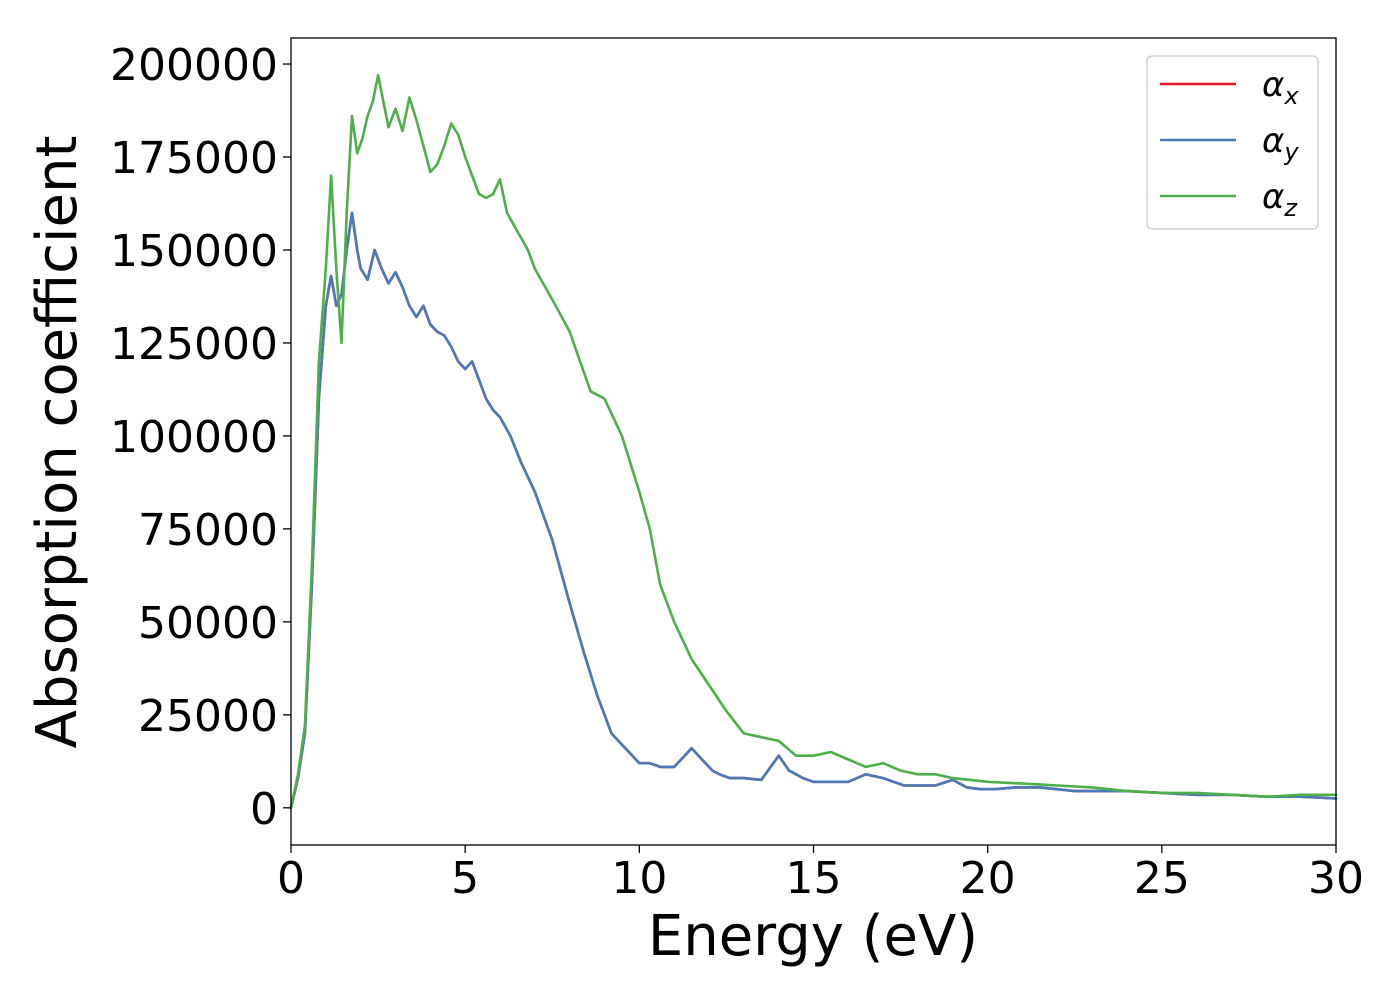  What do you see at coordinates (988, 878) in the screenshot?
I see `x-tick-label: 20` at bounding box center [988, 878].